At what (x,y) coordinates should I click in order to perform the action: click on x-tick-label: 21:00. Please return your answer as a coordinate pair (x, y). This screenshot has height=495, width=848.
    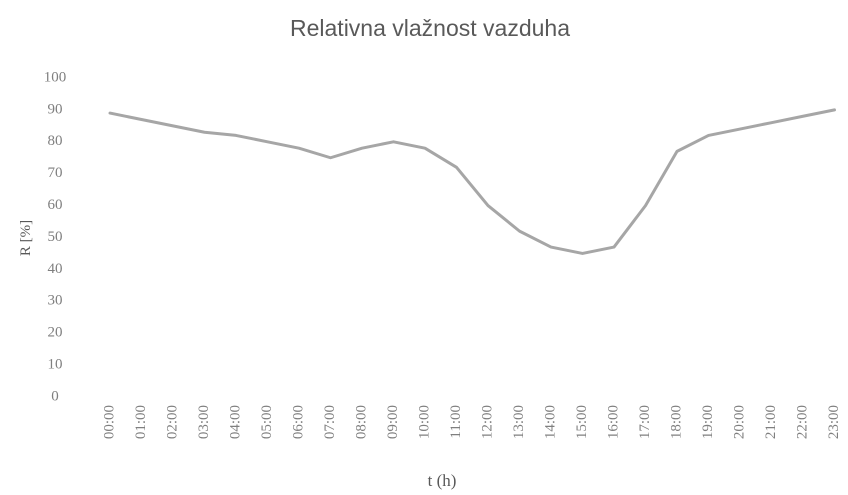
    Looking at the image, I should click on (771, 422).